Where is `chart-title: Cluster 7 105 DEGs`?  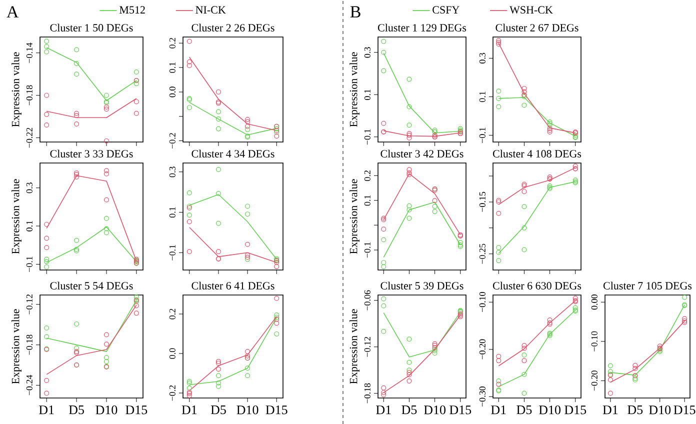
chart-title: Cluster 7 105 DEGs is located at coordinates (648, 286).